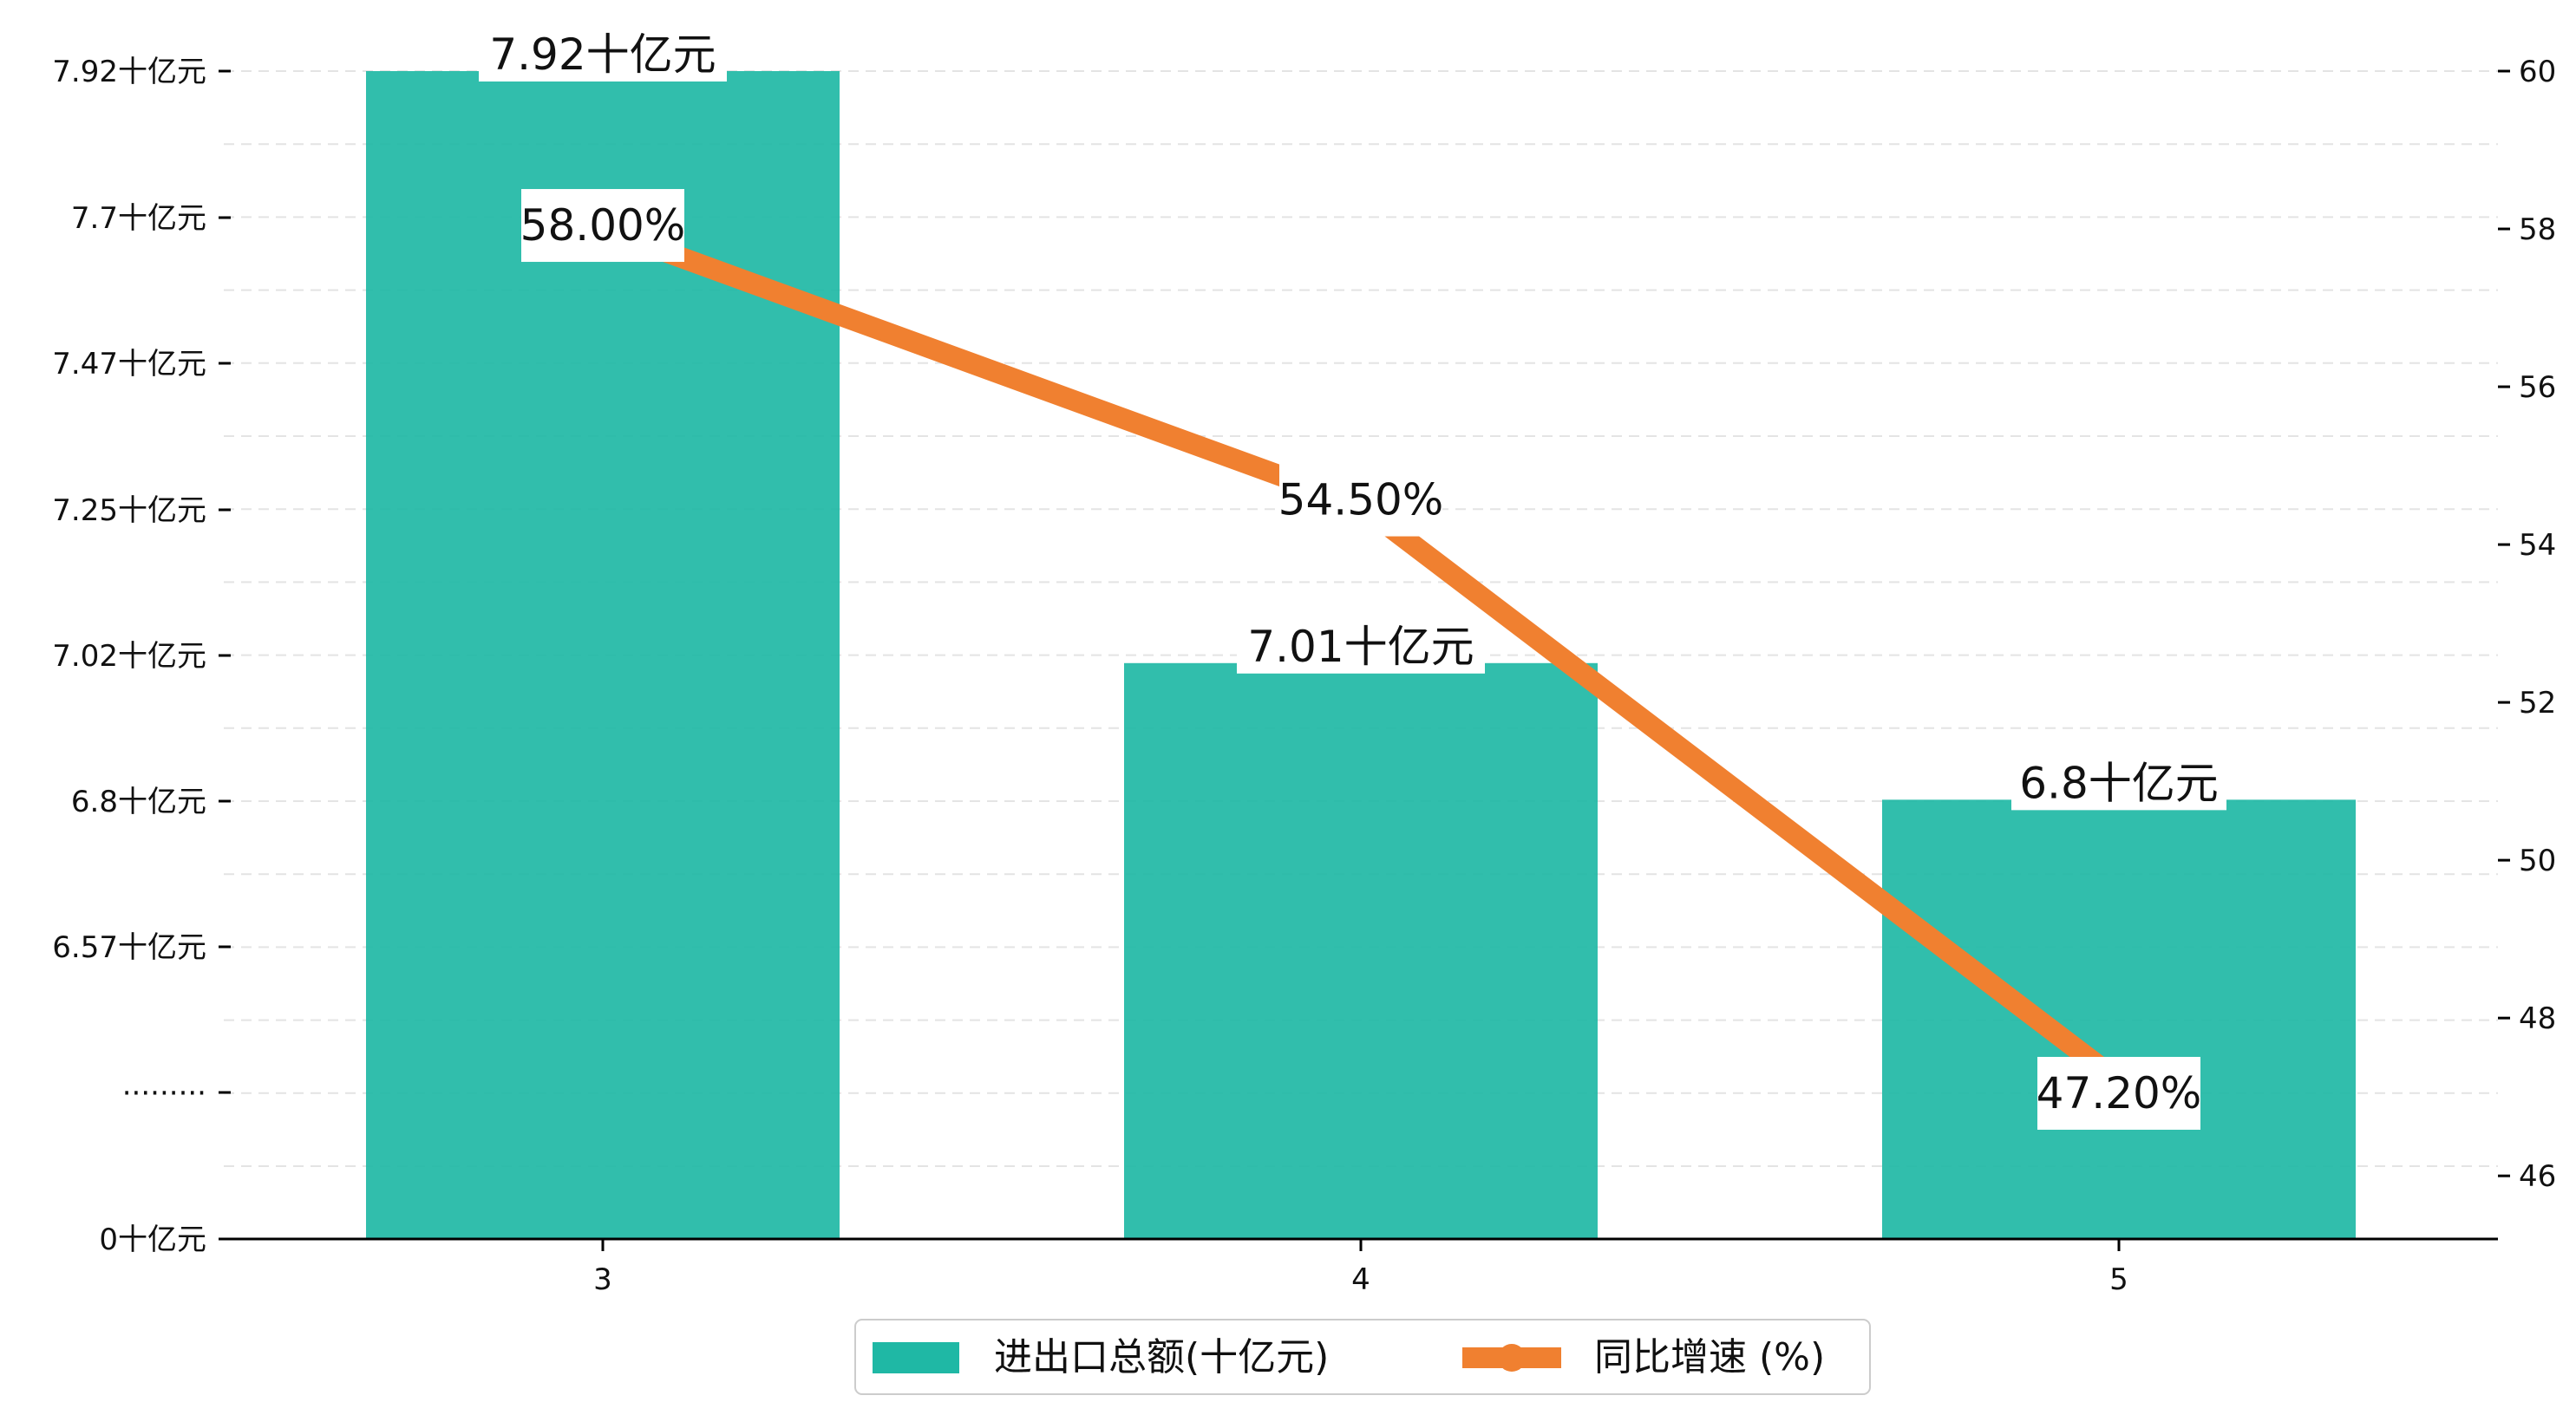  Describe the element at coordinates (129, 72) in the screenshot. I see `left-tick-label: 7.92十亿元` at that location.